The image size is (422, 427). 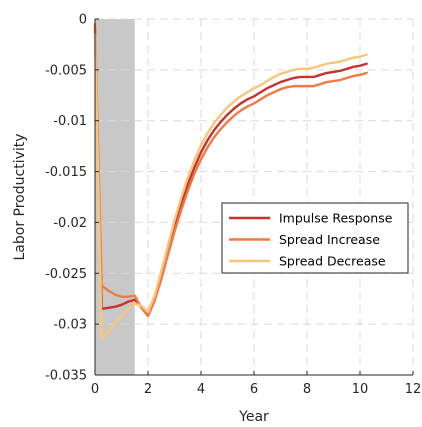 What do you see at coordinates (254, 389) in the screenshot?
I see `x-tick-label: 6` at bounding box center [254, 389].